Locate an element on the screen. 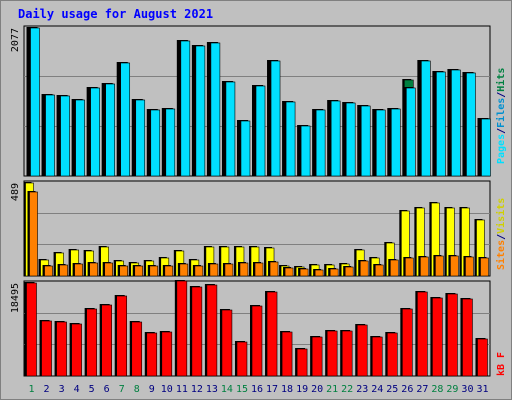  legend-top-part-2: / is located at coordinates (501, 131).